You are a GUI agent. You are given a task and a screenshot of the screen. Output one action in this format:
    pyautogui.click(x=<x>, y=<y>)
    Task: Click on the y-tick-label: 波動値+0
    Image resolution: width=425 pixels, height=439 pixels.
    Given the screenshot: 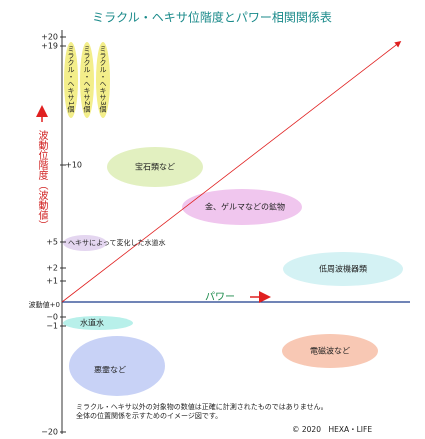 What is the action you would take?
    pyautogui.click(x=44, y=304)
    